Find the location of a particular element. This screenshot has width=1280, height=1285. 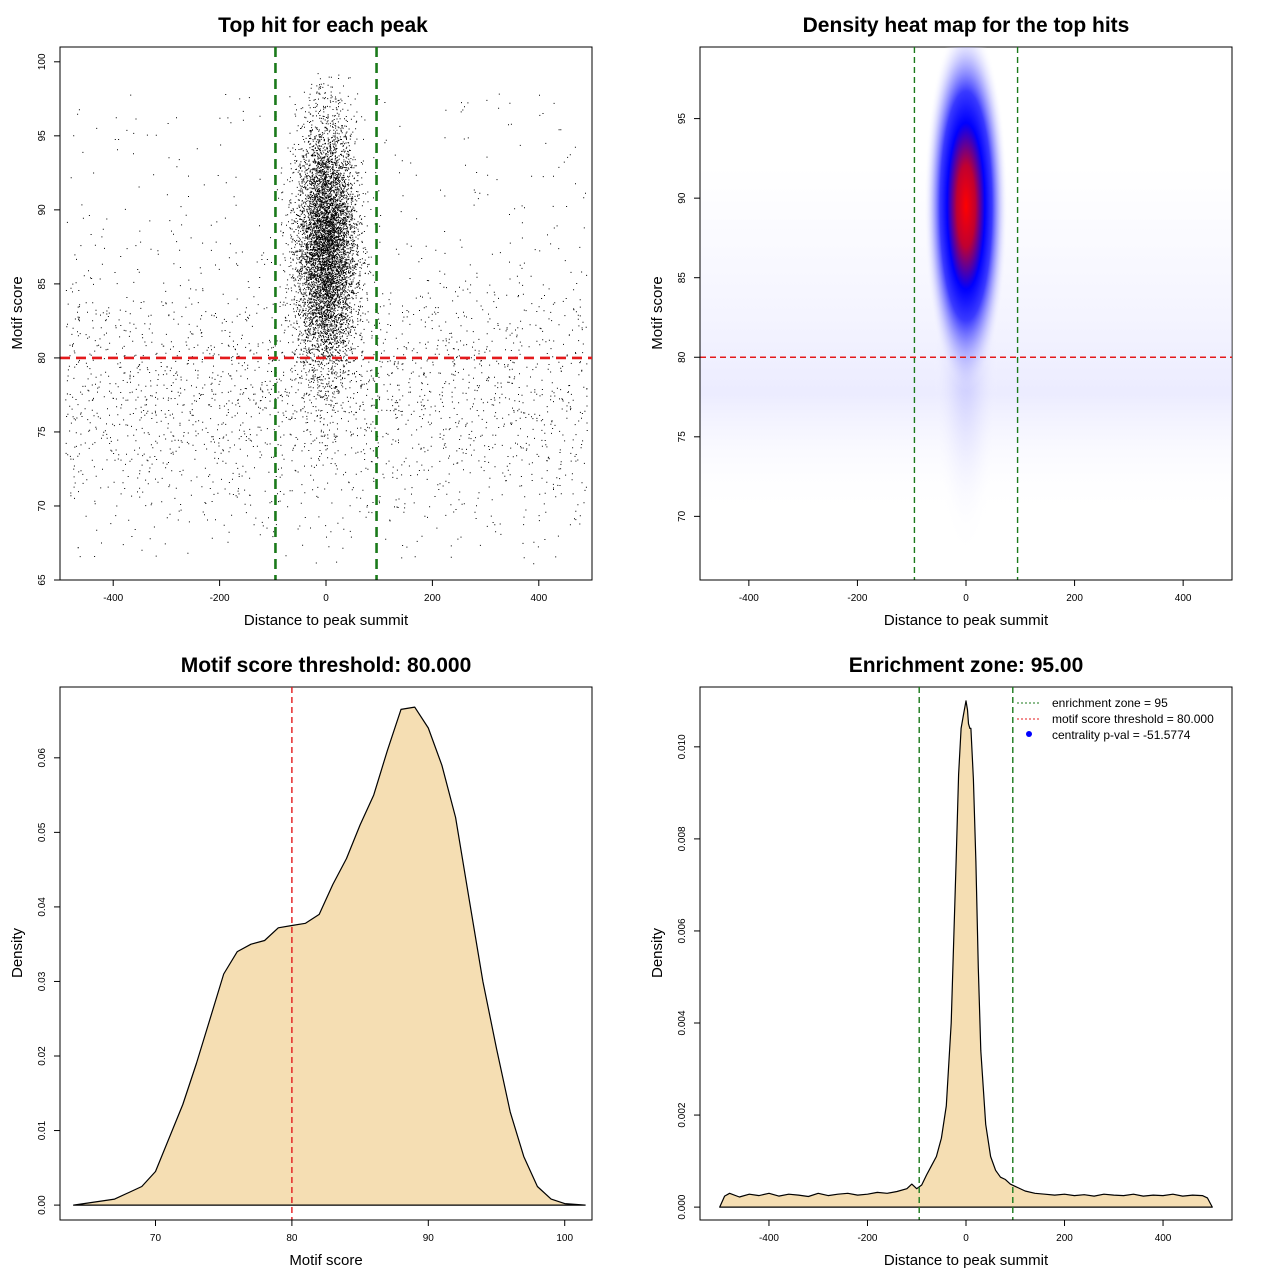

distance-density-y-axis: 0.000 0.002 0.004 0.006 0.008 0.010 is located at coordinates (689, 977).